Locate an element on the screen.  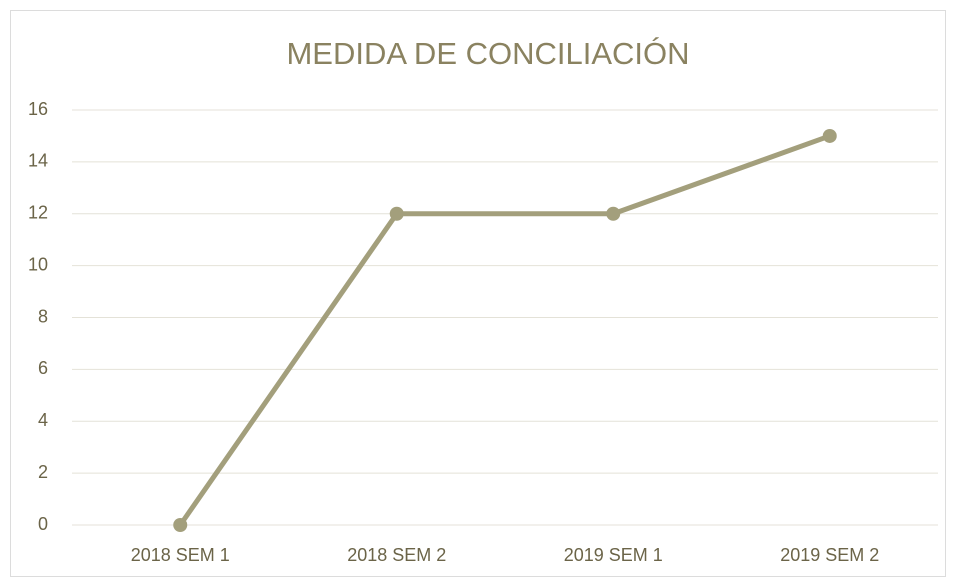
y-tick-label: 12 is located at coordinates (38, 213).